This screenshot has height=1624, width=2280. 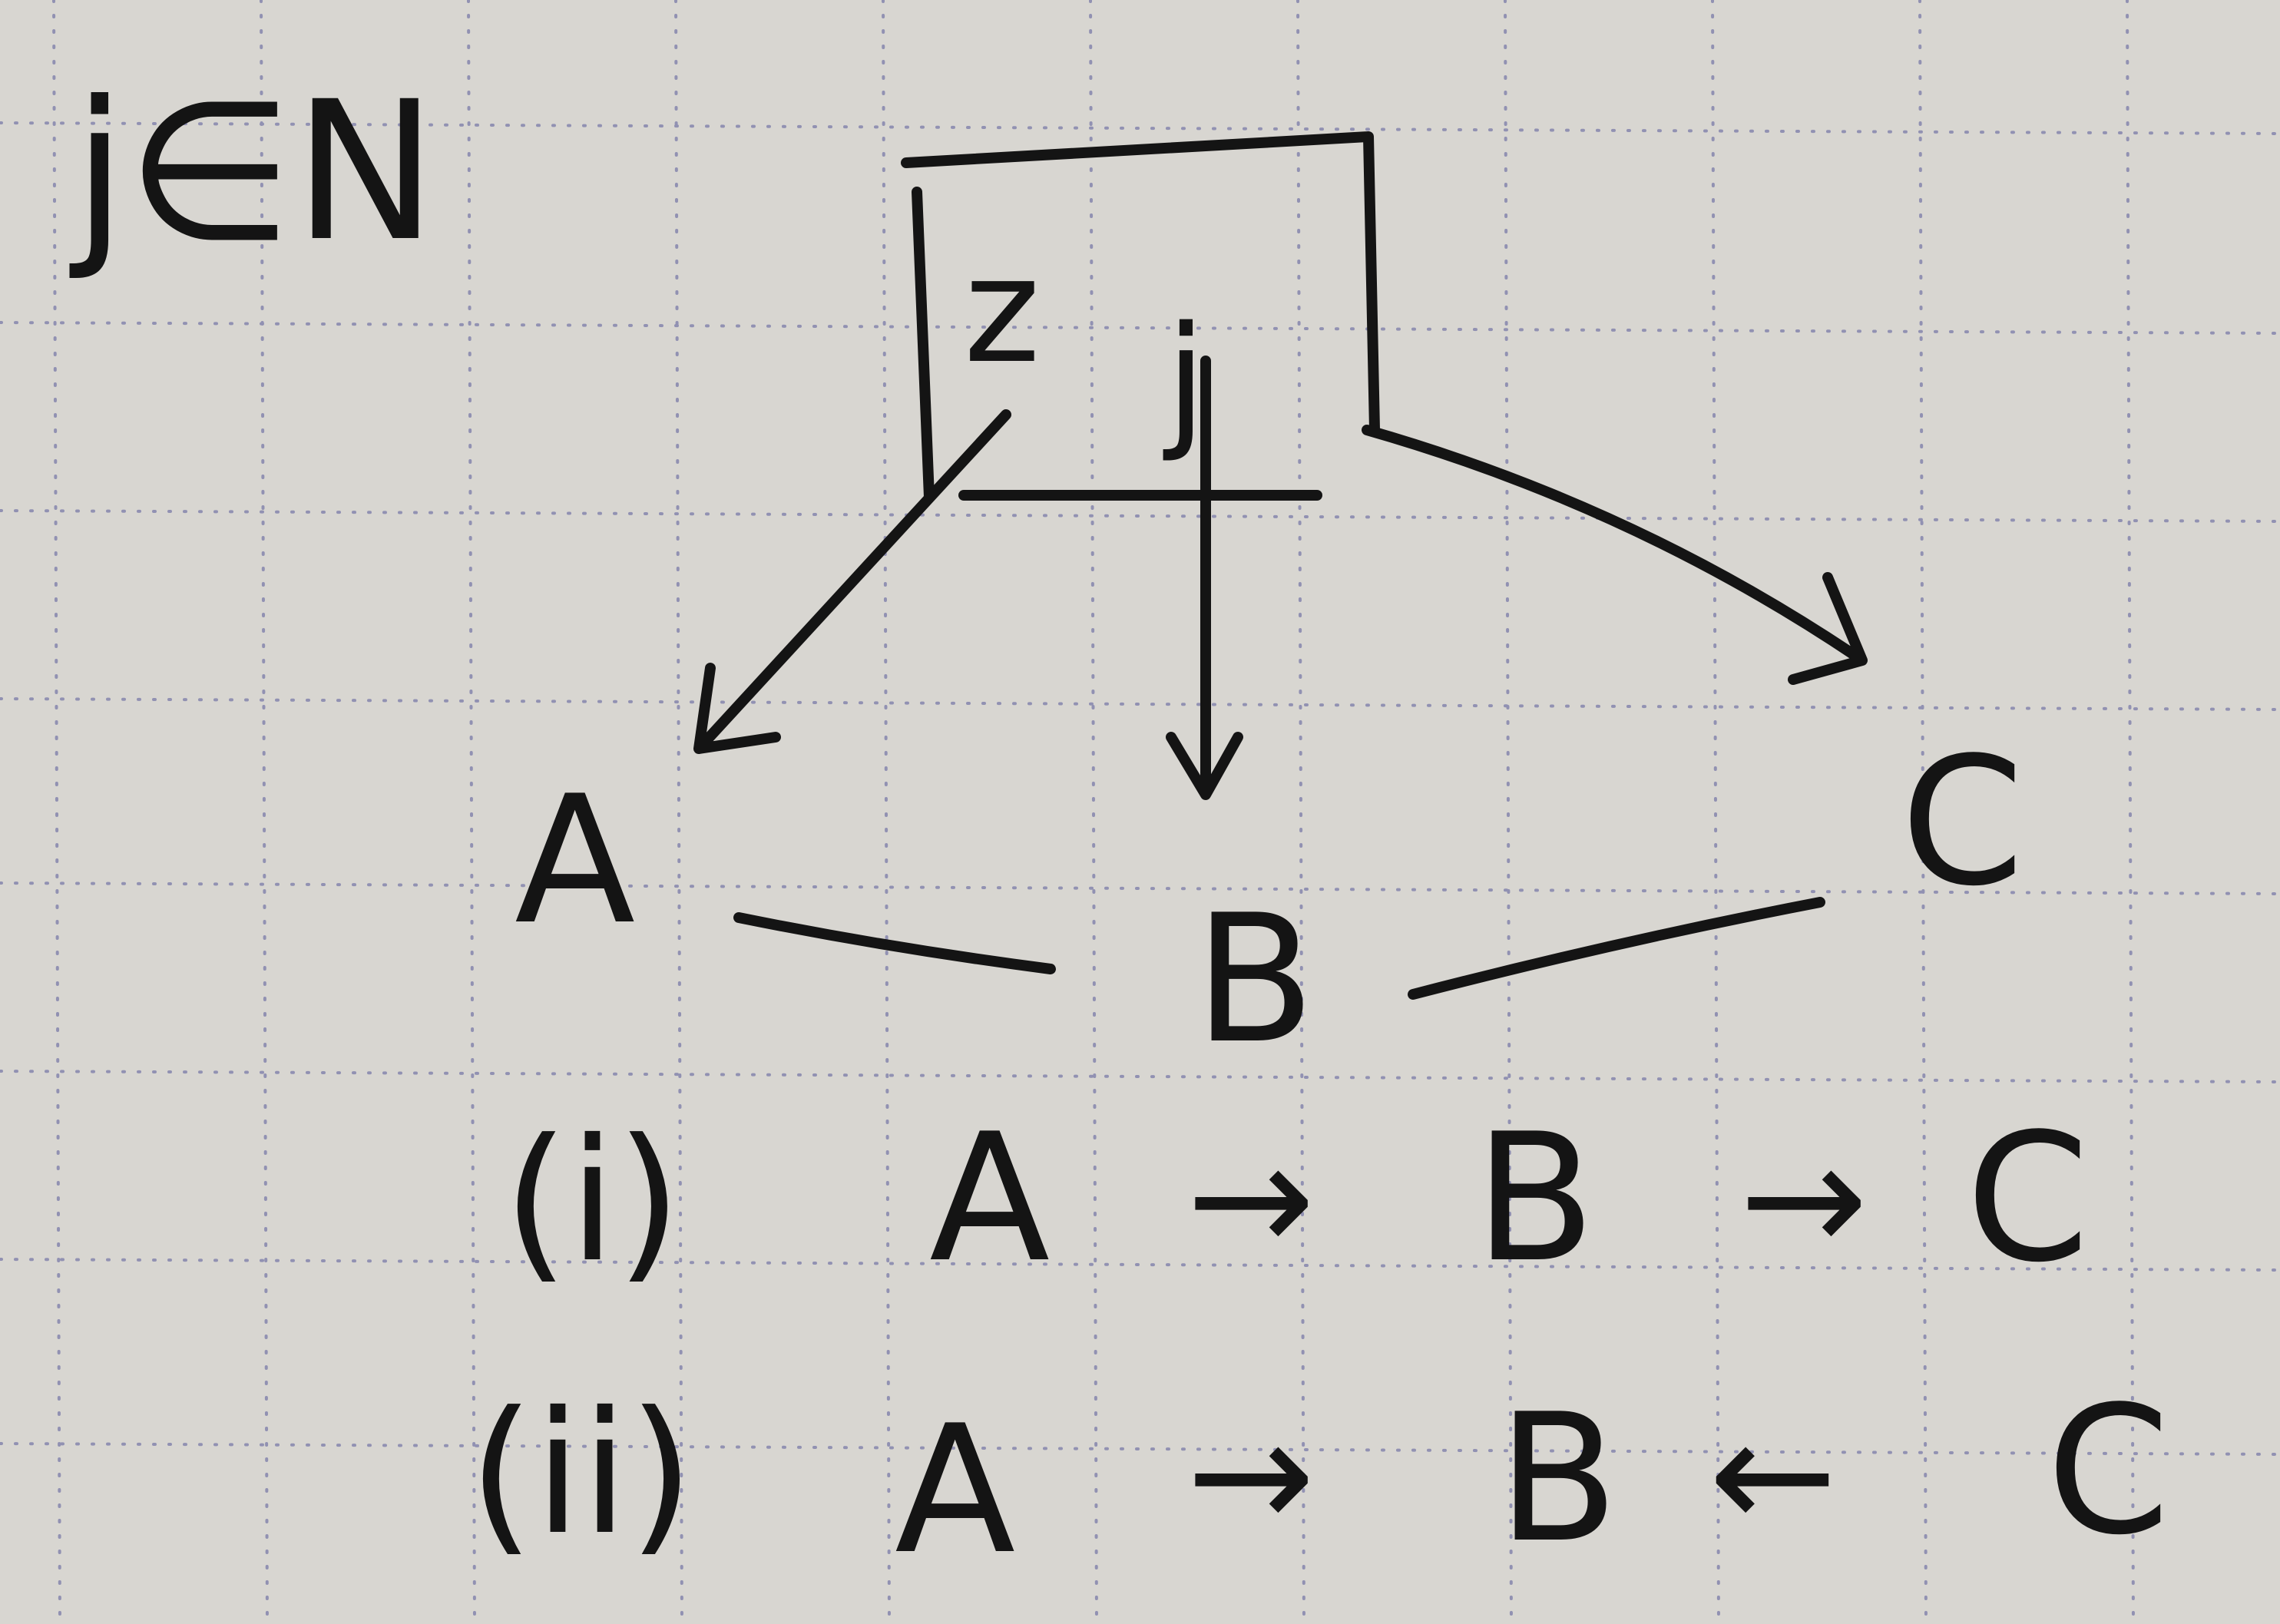 What do you see at coordinates (1254, 980) in the screenshot?
I see `node-b: B` at bounding box center [1254, 980].